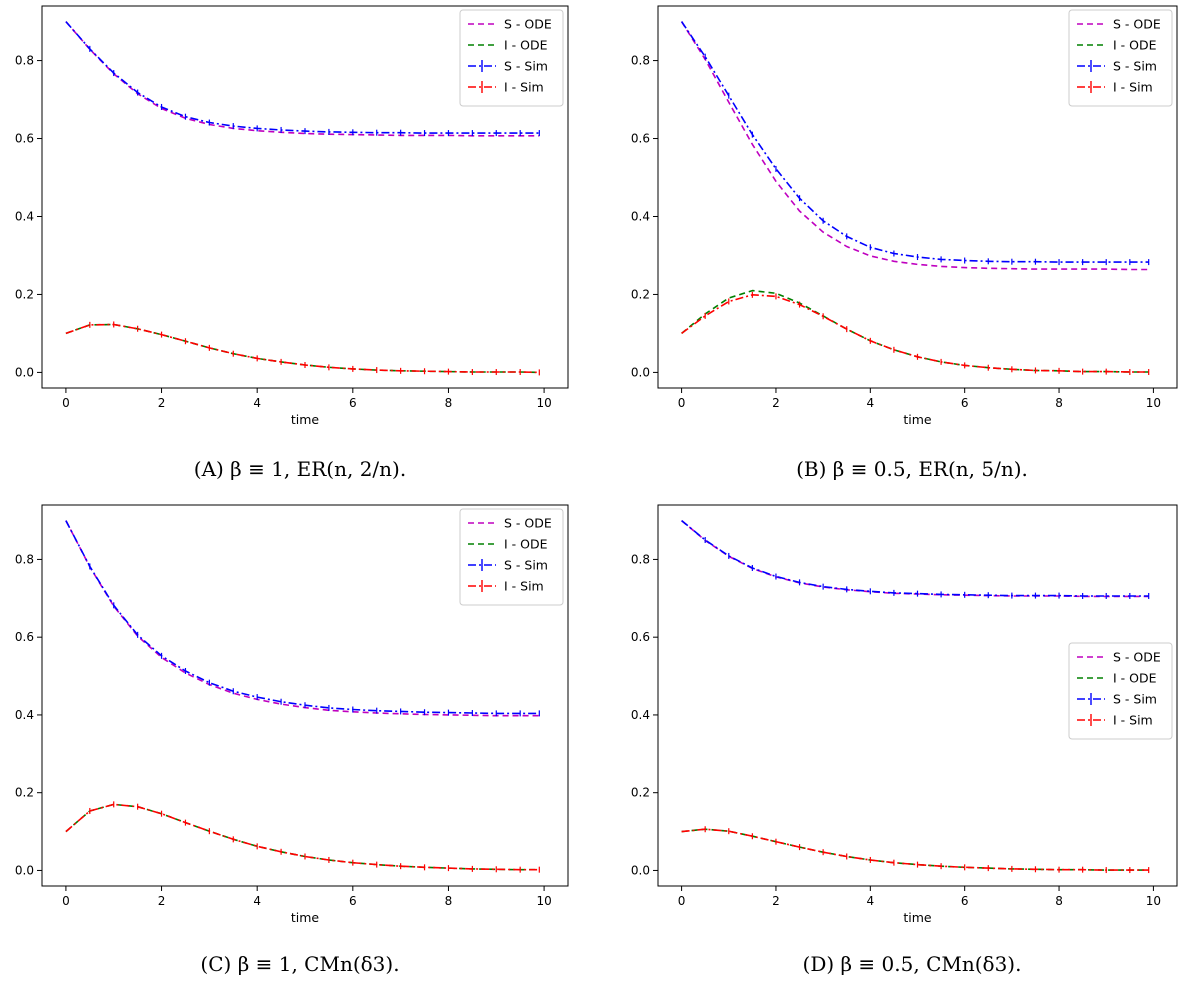  I want to click on panel-caption: (C) β ≡ 1, CMn(δ3)., so click(299, 964).